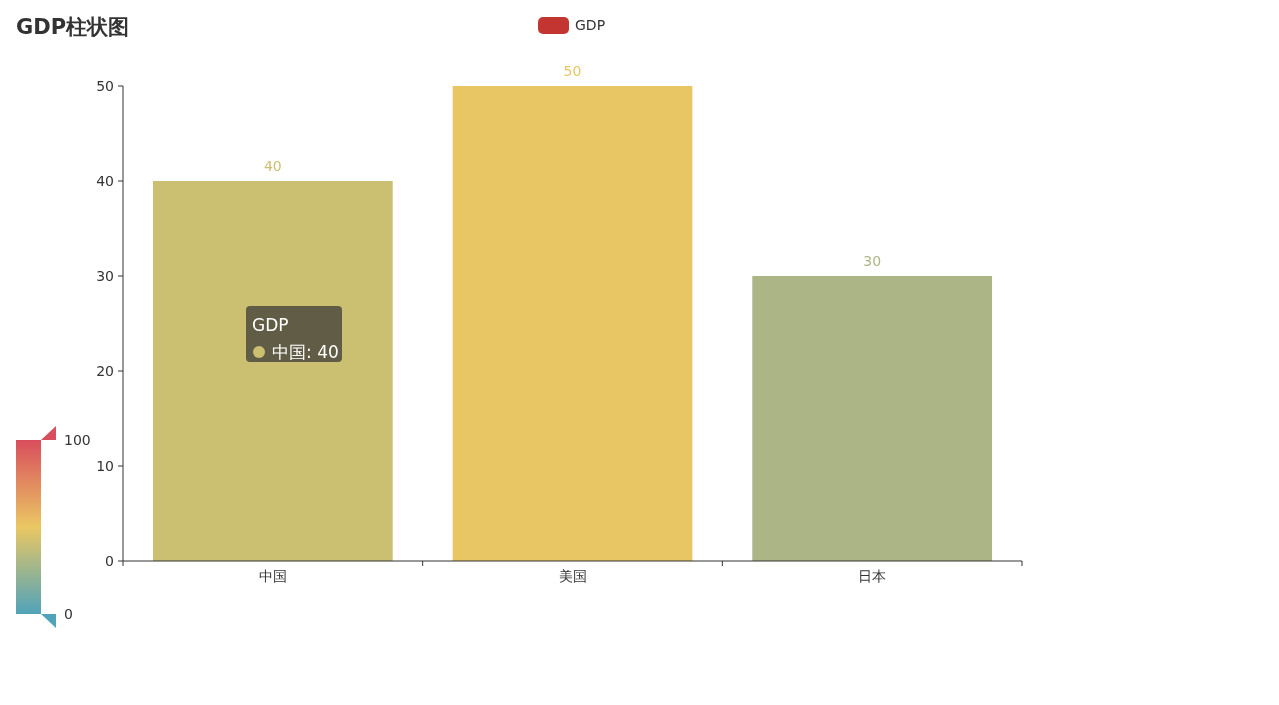 Image resolution: width=1279 pixels, height=705 pixels. What do you see at coordinates (105, 371) in the screenshot?
I see `y-tick-label: 20` at bounding box center [105, 371].